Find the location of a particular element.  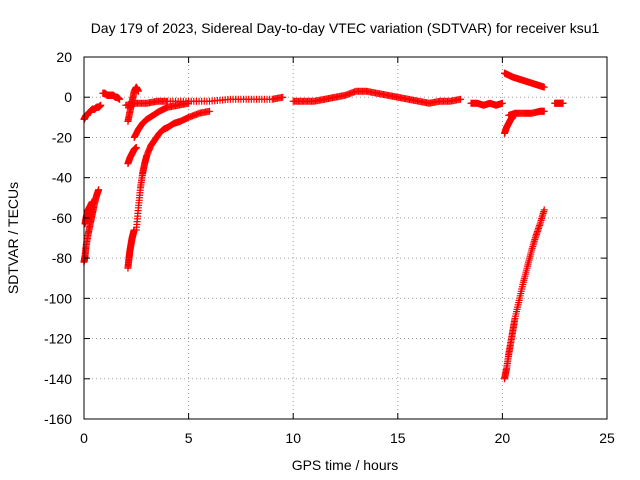

y-tick-label: -80 is located at coordinates (62, 258).